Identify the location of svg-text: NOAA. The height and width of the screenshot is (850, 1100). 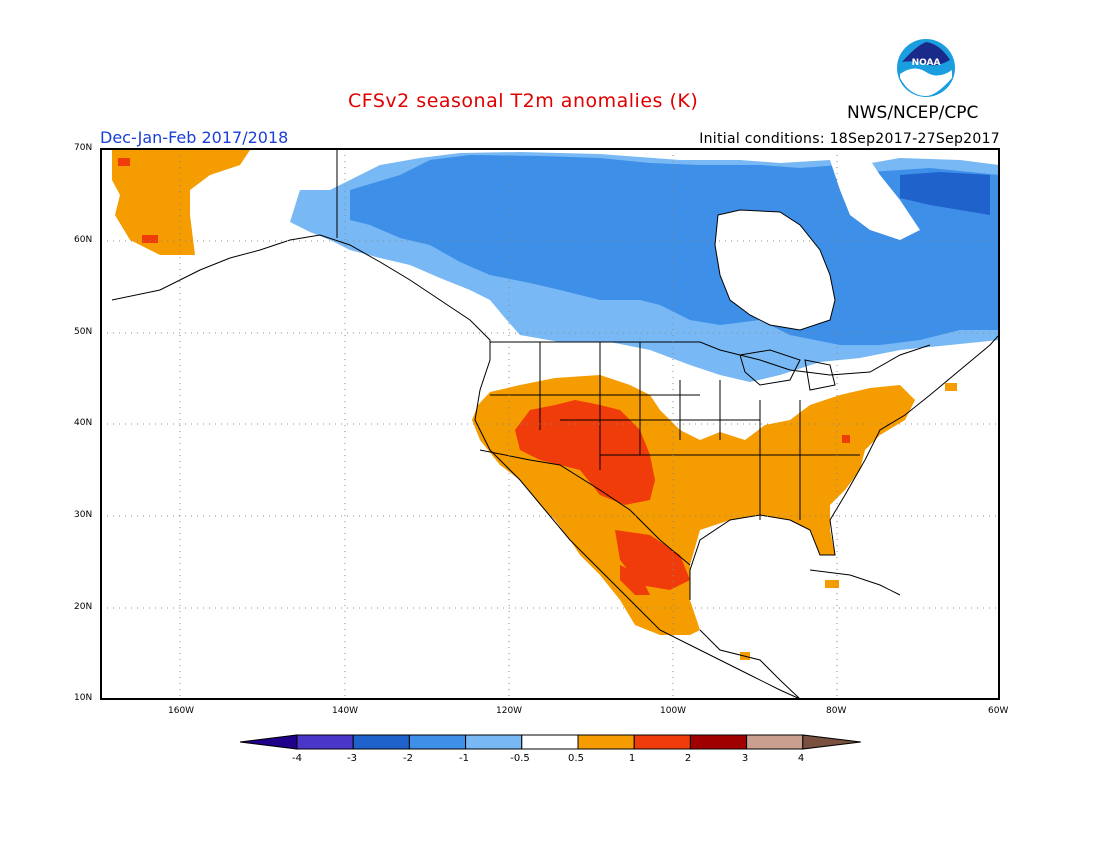
(926, 63).